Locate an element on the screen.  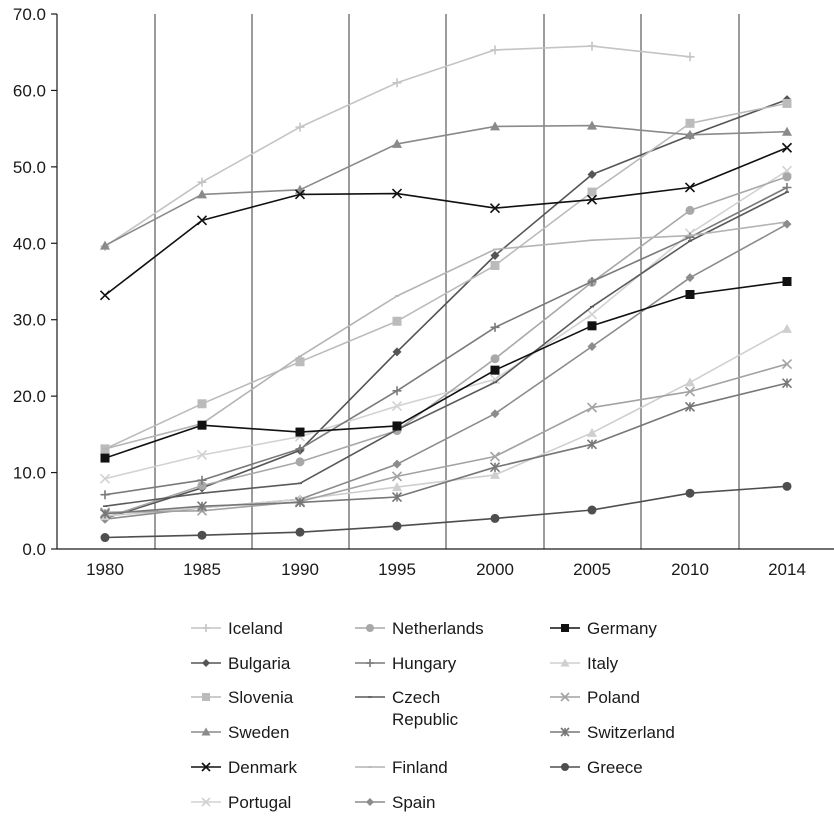
x-tick-label: 1995 is located at coordinates (397, 569).